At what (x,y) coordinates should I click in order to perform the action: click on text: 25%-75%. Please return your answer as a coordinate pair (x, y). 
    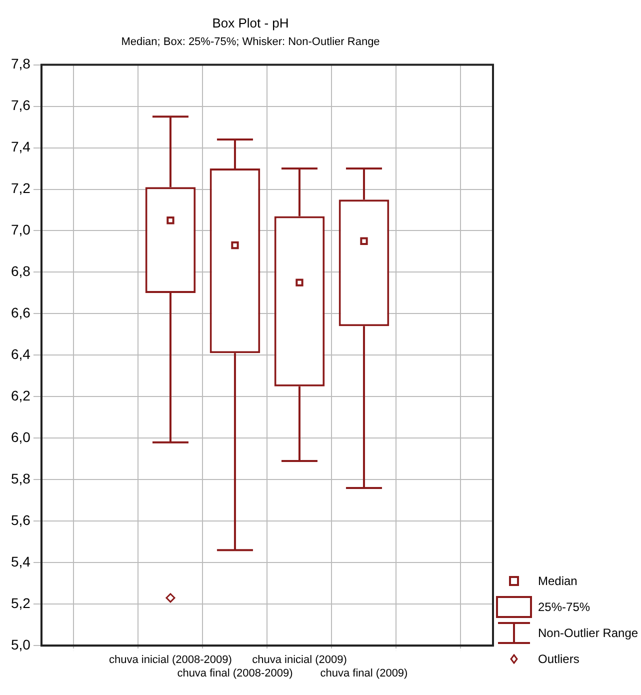
    Looking at the image, I should click on (564, 607).